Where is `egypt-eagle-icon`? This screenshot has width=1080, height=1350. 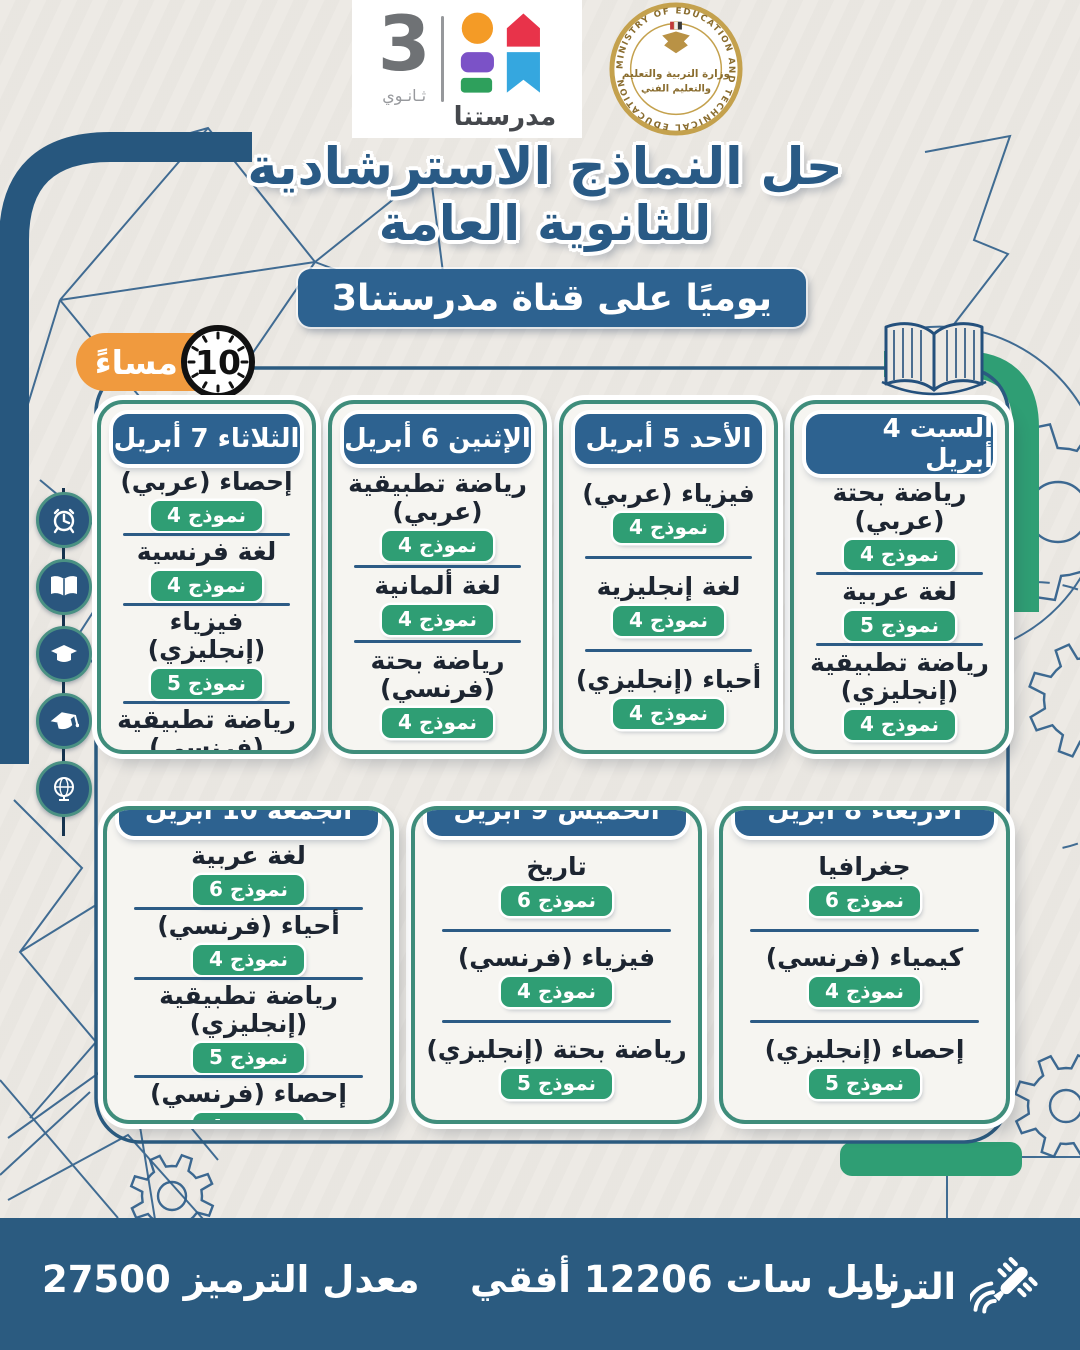 egypt-eagle-icon is located at coordinates (676, 37).